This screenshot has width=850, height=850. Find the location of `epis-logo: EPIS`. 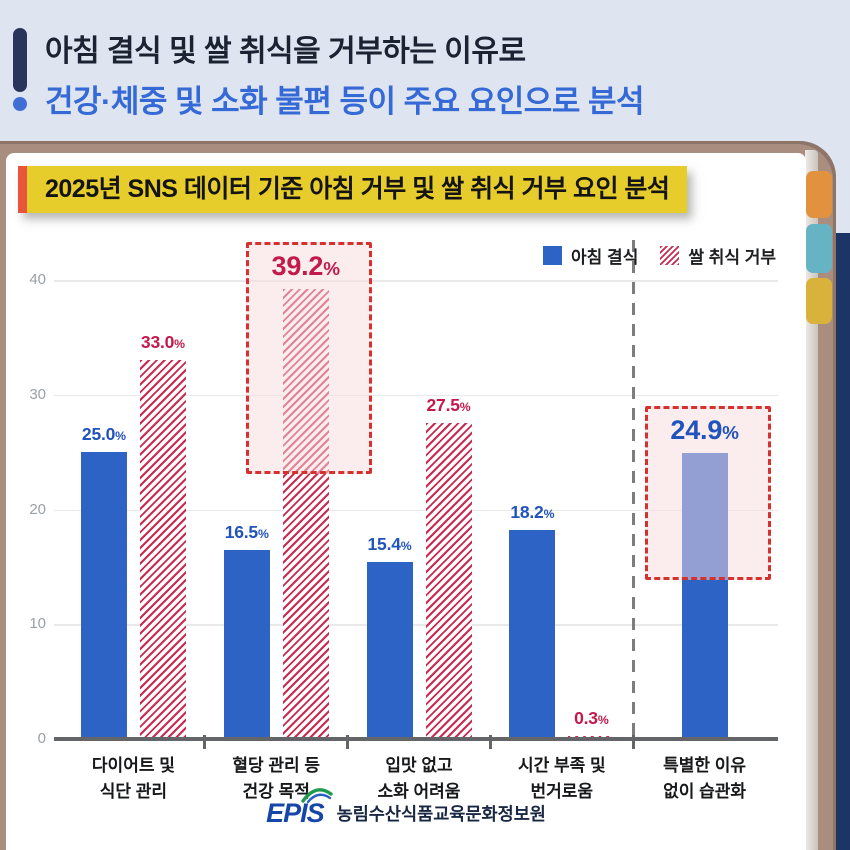

epis-logo: EPIS is located at coordinates (299, 808).